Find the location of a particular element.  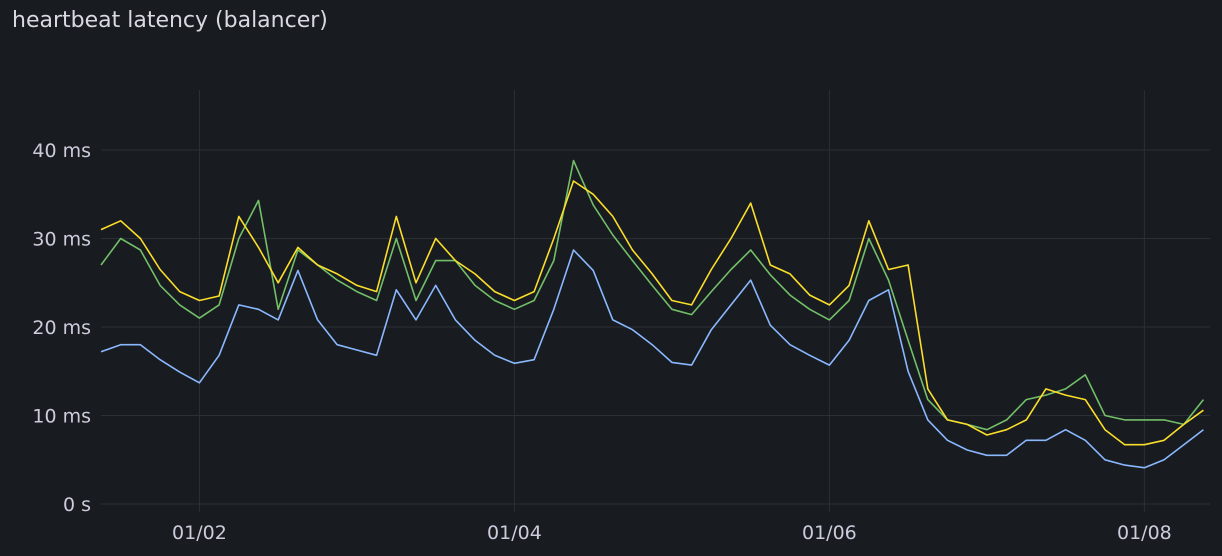

x-tick-label: 01/02 is located at coordinates (199, 533).